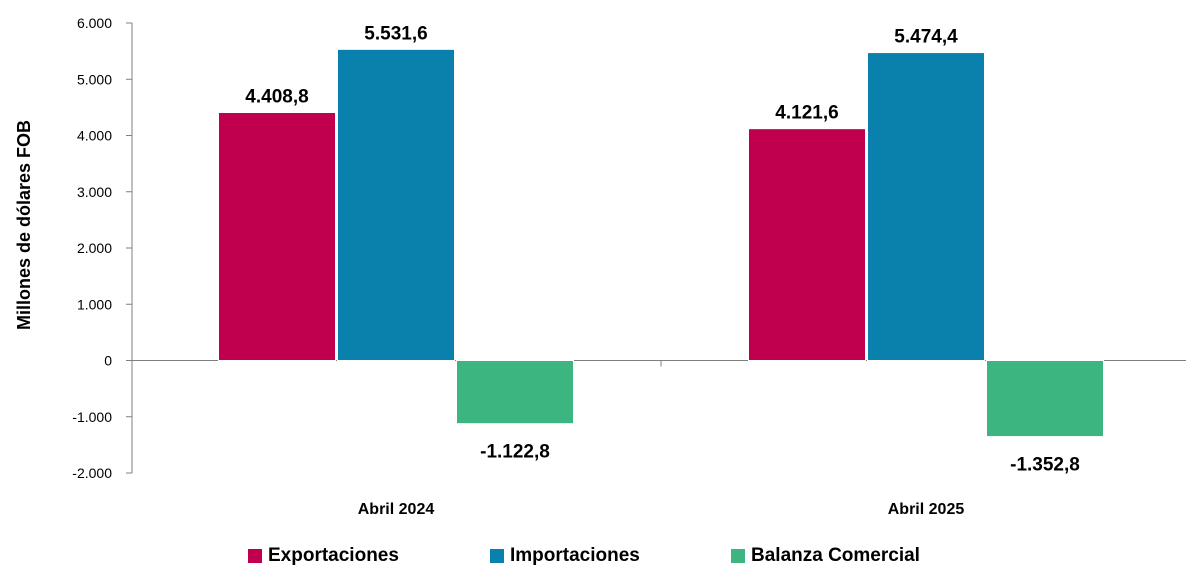 This screenshot has width=1186, height=575. What do you see at coordinates (94, 23) in the screenshot?
I see `y-tick-label: 6.000` at bounding box center [94, 23].